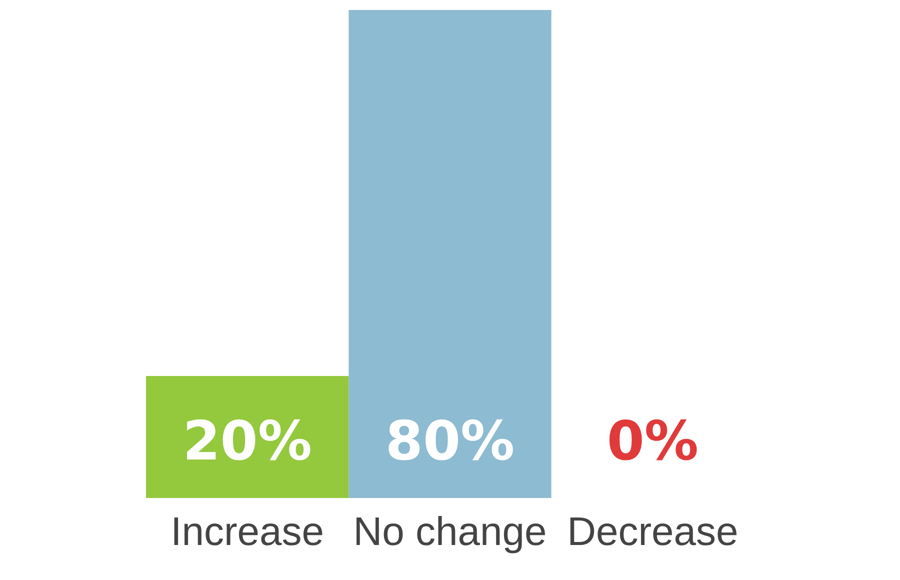 The height and width of the screenshot is (580, 900). What do you see at coordinates (652, 532) in the screenshot?
I see `x-tick-label: Decrease` at bounding box center [652, 532].